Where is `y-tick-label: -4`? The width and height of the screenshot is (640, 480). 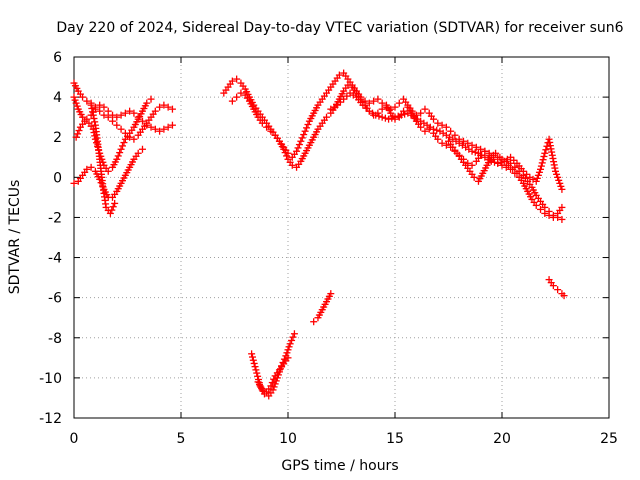 y-tick-label: -4 is located at coordinates (55, 259).